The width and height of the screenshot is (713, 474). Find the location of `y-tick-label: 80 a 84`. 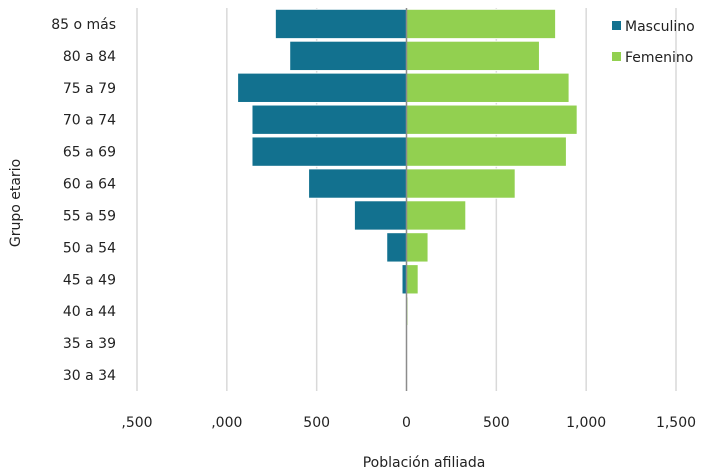

y-tick-label: 80 a 84 is located at coordinates (89, 57).